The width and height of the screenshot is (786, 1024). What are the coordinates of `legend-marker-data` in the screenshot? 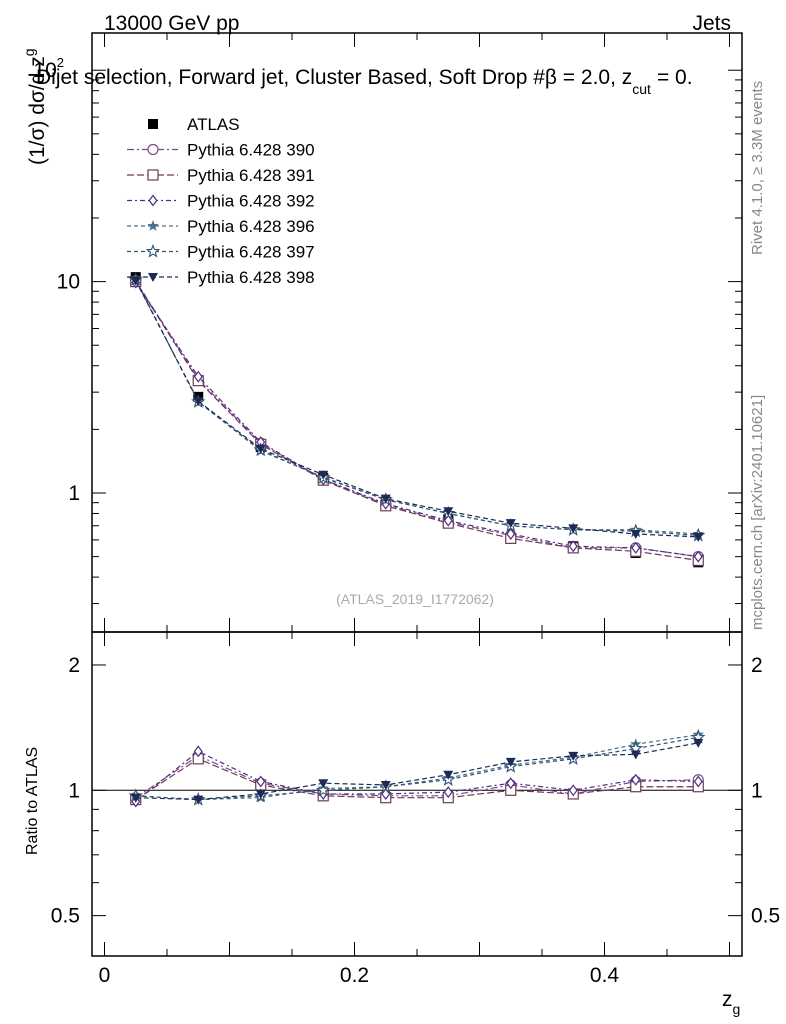 It's located at (153, 124).